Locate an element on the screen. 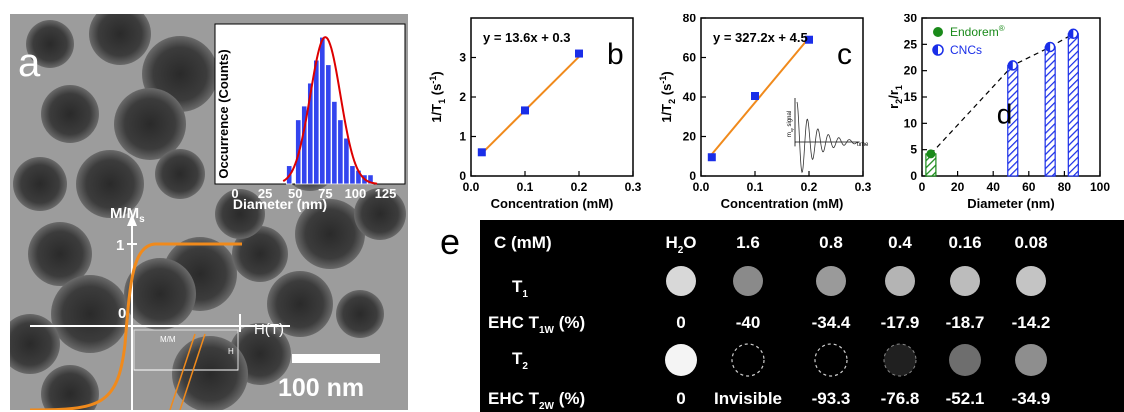  fit-equation: y = 327.2x + 4.5 is located at coordinates (760, 37).